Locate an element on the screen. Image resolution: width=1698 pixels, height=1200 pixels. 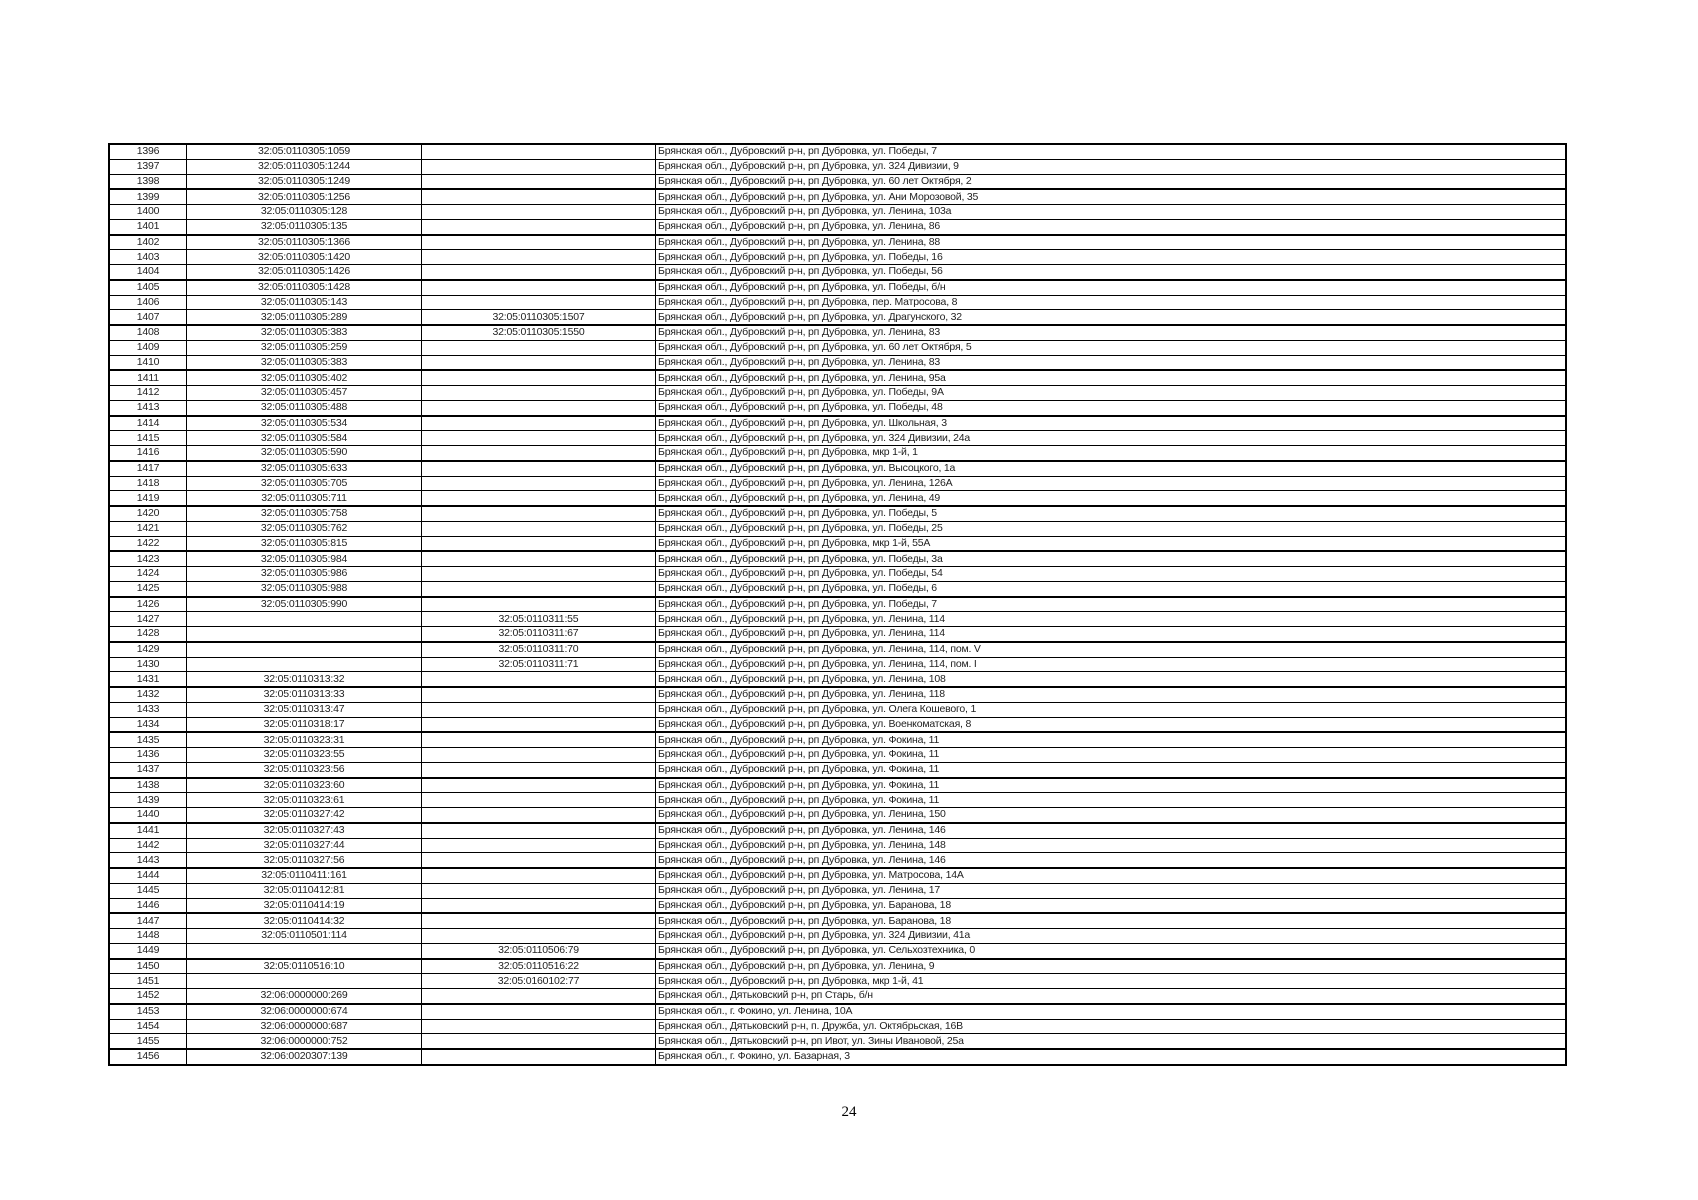
row-number-cell: 1448 is located at coordinates (147, 936).